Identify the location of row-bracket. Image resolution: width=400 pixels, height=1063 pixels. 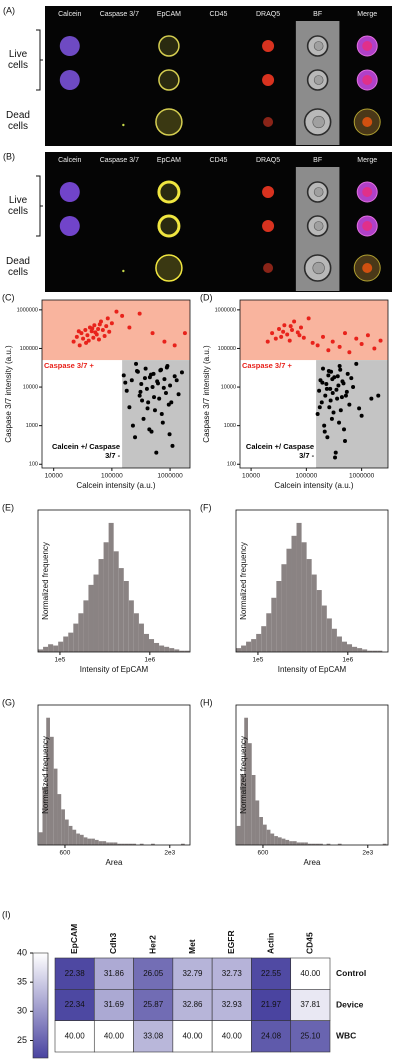
(39, 60).